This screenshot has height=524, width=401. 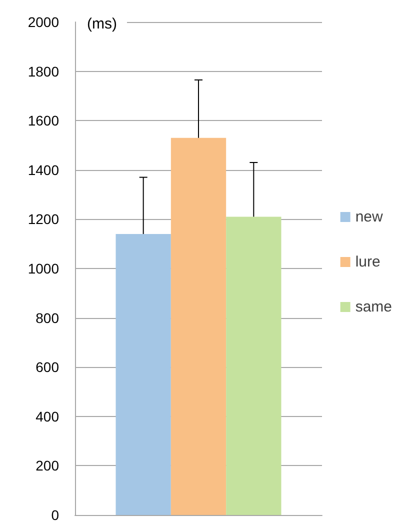 What do you see at coordinates (102, 24) in the screenshot?
I see `y-axis-title: (ms)` at bounding box center [102, 24].